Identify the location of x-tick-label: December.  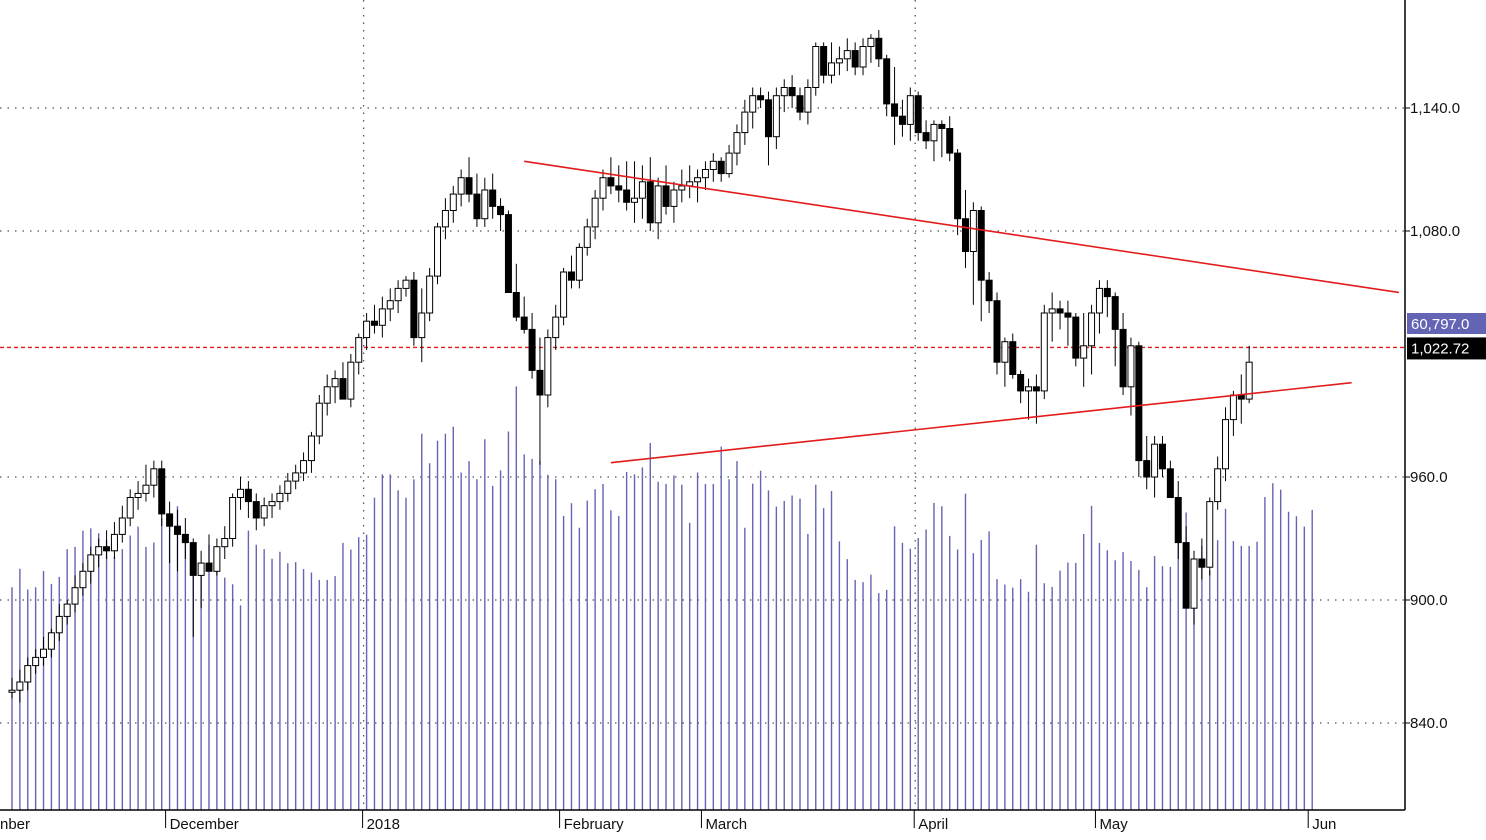
(204, 824).